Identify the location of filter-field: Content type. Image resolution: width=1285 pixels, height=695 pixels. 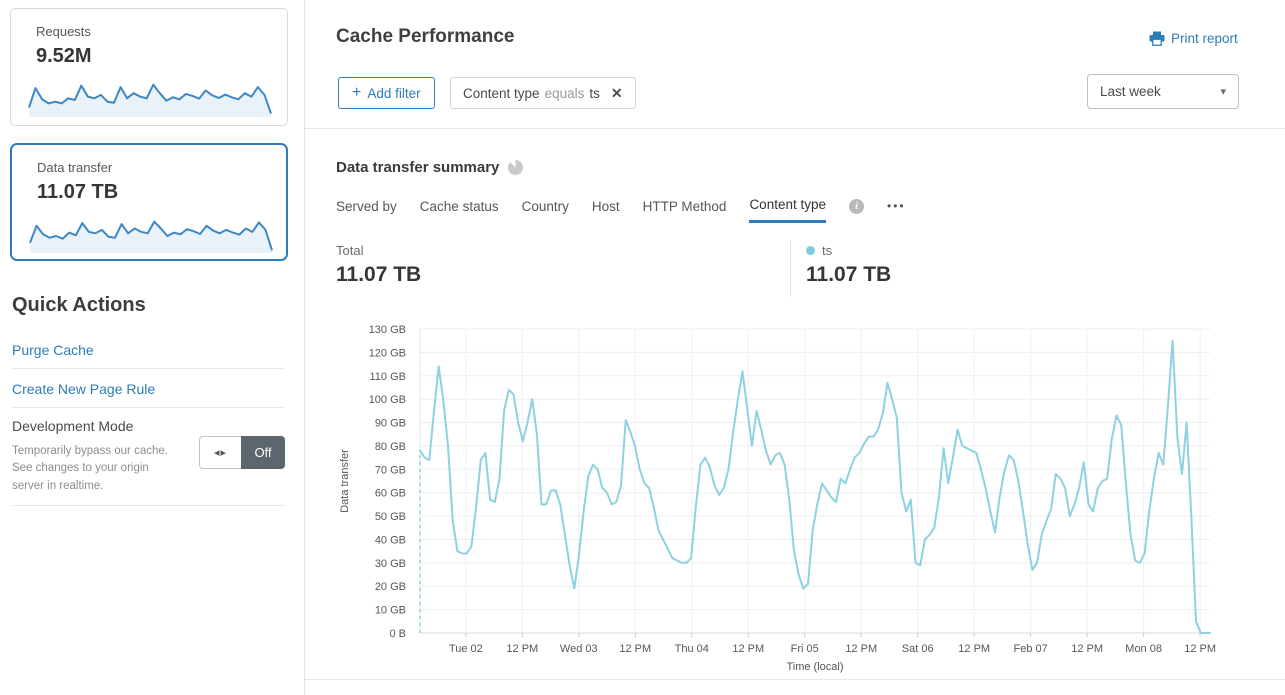
(501, 93).